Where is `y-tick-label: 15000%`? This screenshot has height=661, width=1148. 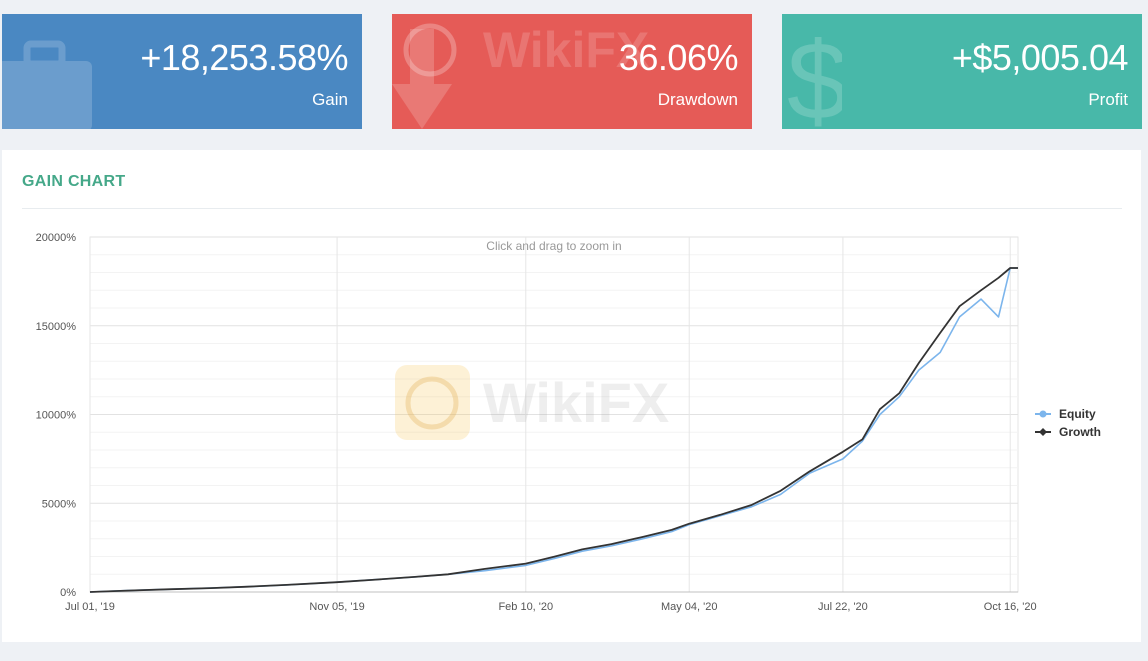 y-tick-label: 15000% is located at coordinates (56, 327).